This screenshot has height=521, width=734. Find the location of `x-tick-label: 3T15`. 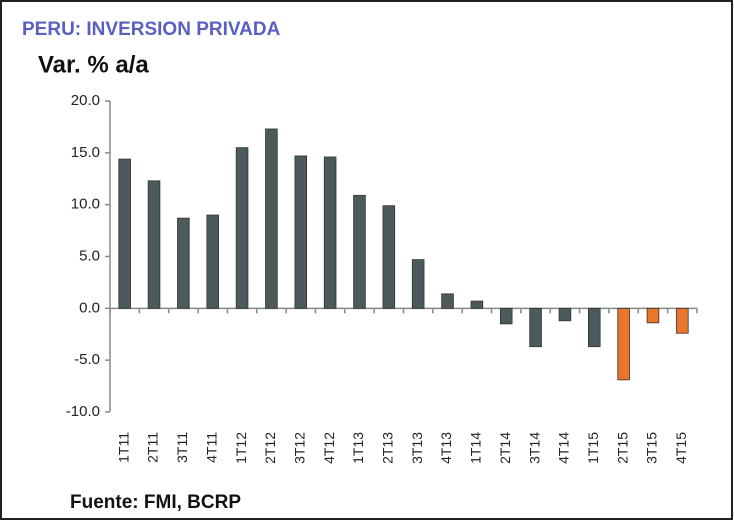

x-tick-label: 3T15 is located at coordinates (652, 448).